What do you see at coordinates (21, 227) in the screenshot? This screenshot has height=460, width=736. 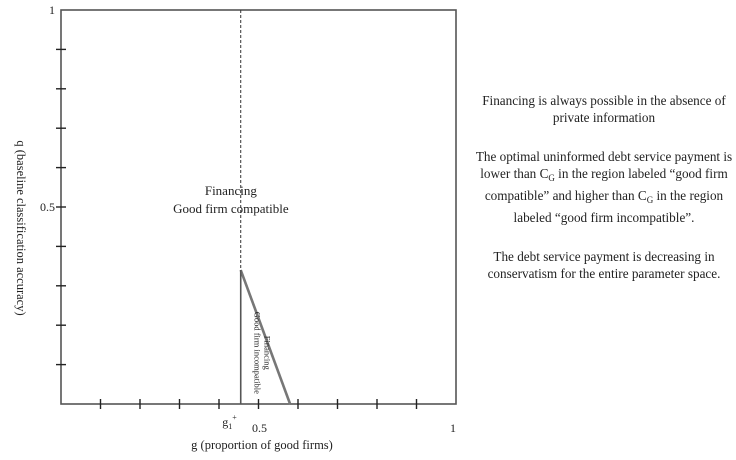 I see `y-axis-label: q (baseline classification accuracy)` at bounding box center [21, 227].